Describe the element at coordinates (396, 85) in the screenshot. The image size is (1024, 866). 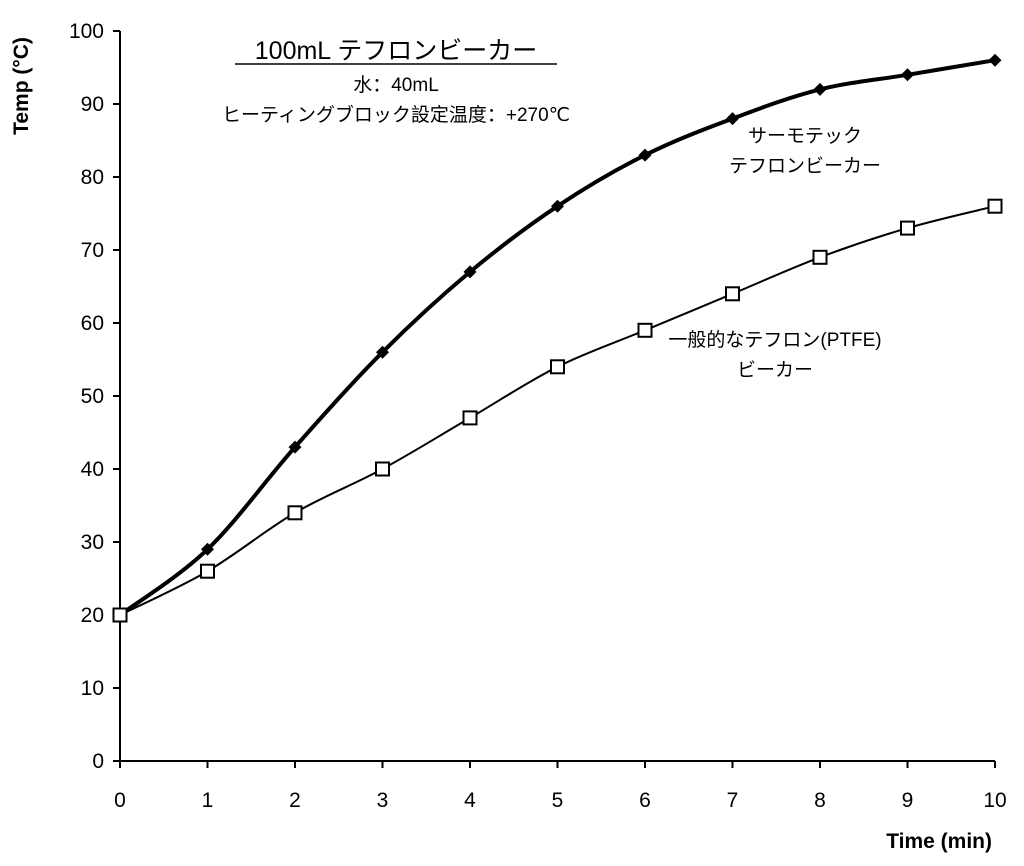
I see `chart-subtitle-water: 水：40mL` at that location.